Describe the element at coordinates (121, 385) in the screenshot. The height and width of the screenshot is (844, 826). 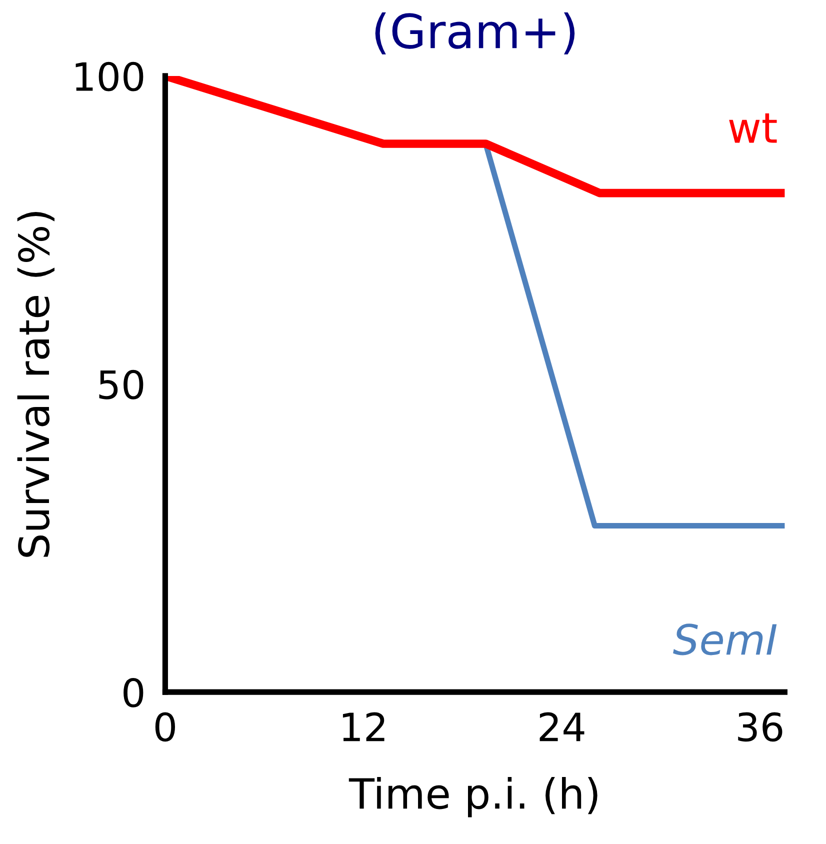
I see `y-tick-label: 50` at that location.